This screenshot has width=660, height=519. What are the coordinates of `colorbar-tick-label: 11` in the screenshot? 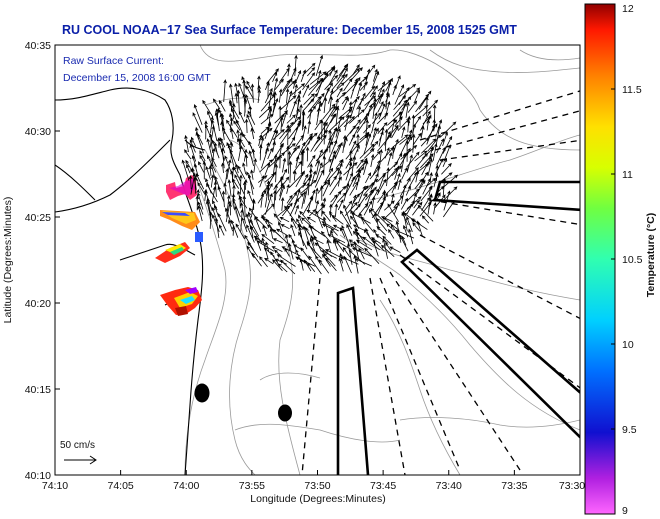 It's located at (627, 175).